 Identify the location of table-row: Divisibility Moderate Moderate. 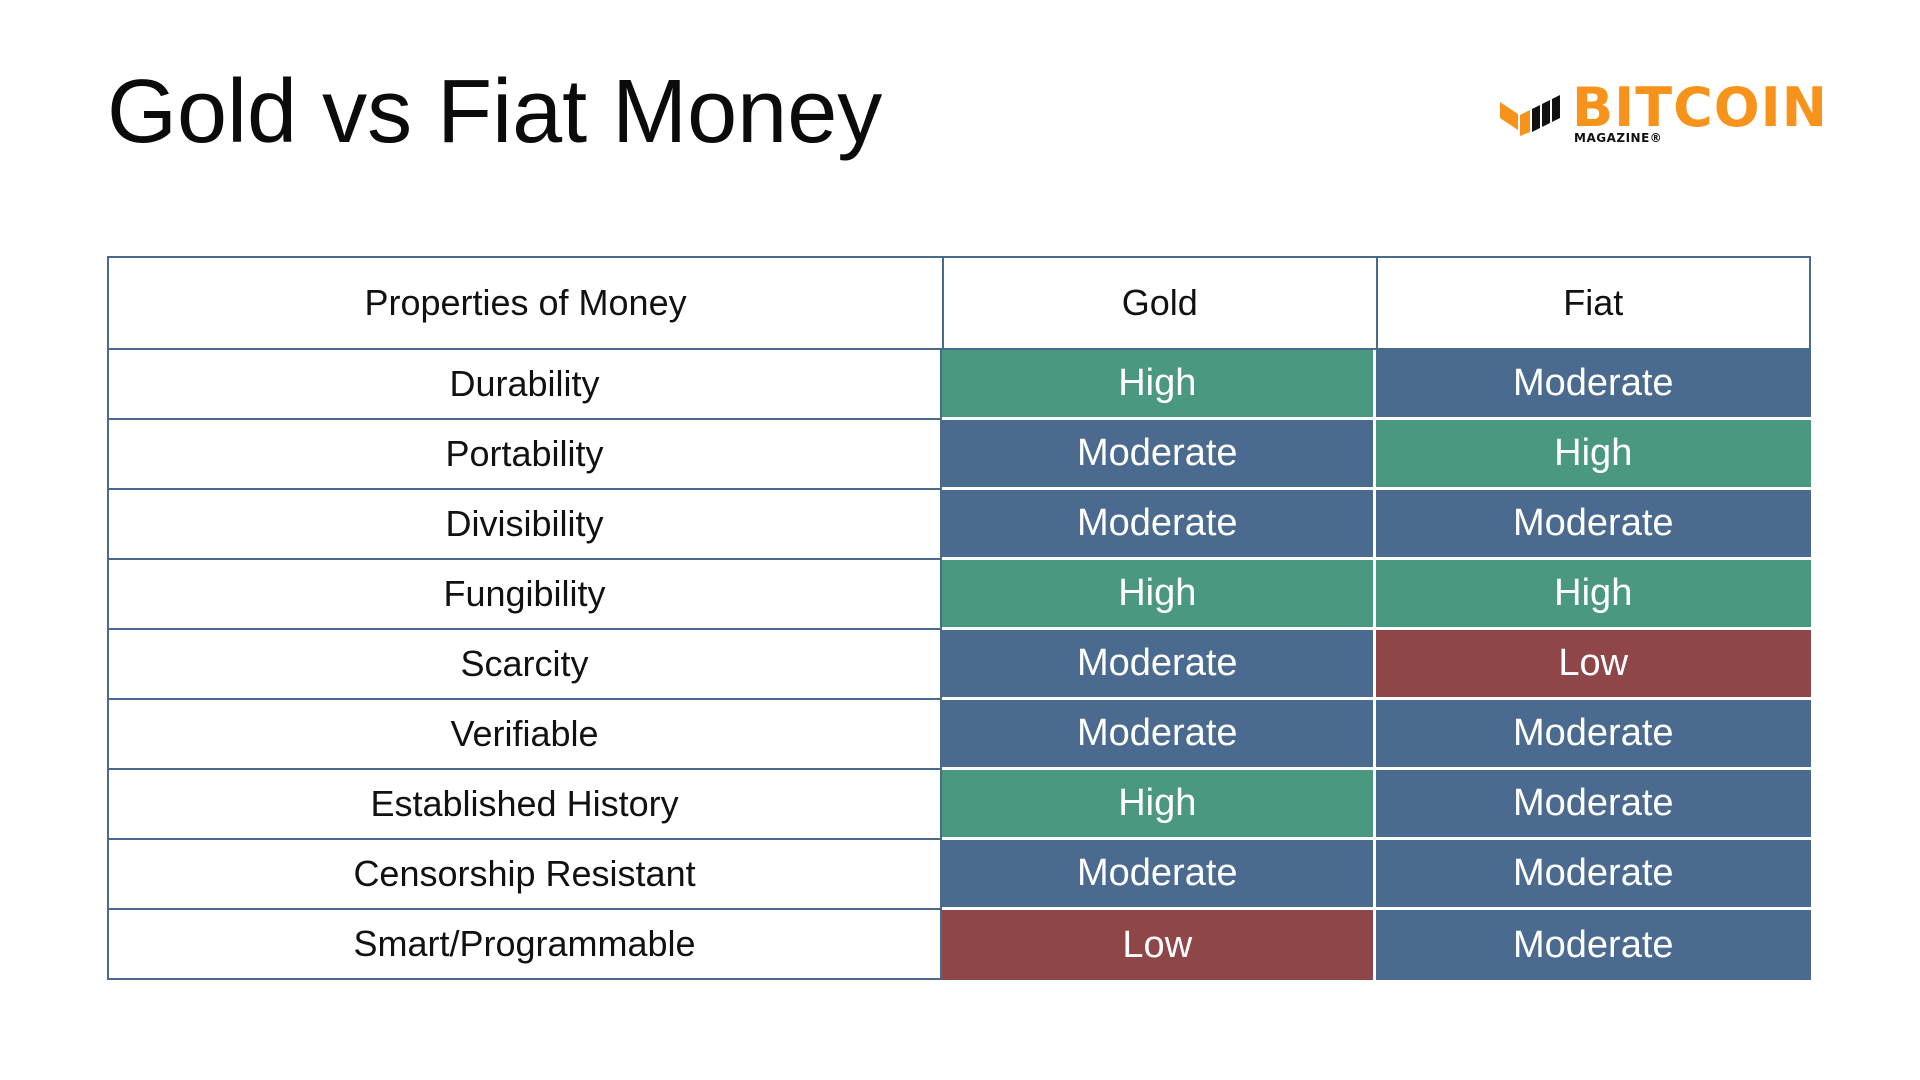
(959, 525).